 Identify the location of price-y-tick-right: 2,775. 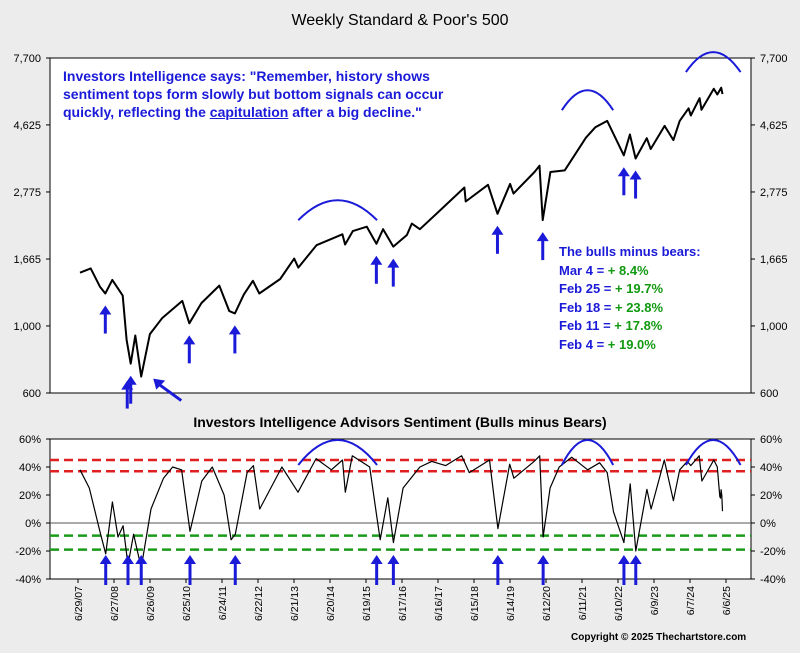
(774, 193).